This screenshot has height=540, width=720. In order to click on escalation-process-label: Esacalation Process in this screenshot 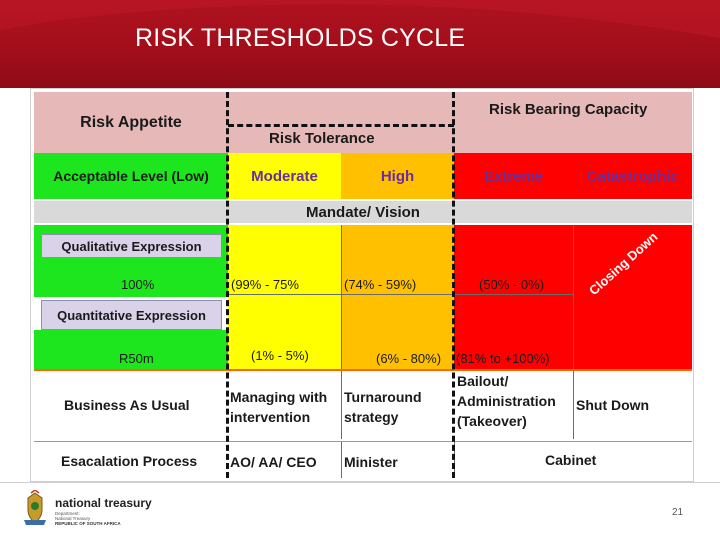, I will do `click(129, 461)`.